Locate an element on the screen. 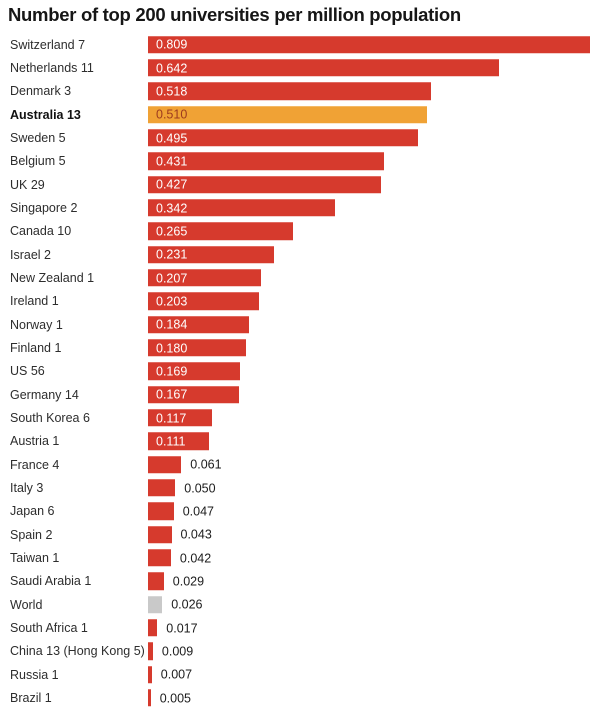  bar-track: 0.043 is located at coordinates (369, 534).